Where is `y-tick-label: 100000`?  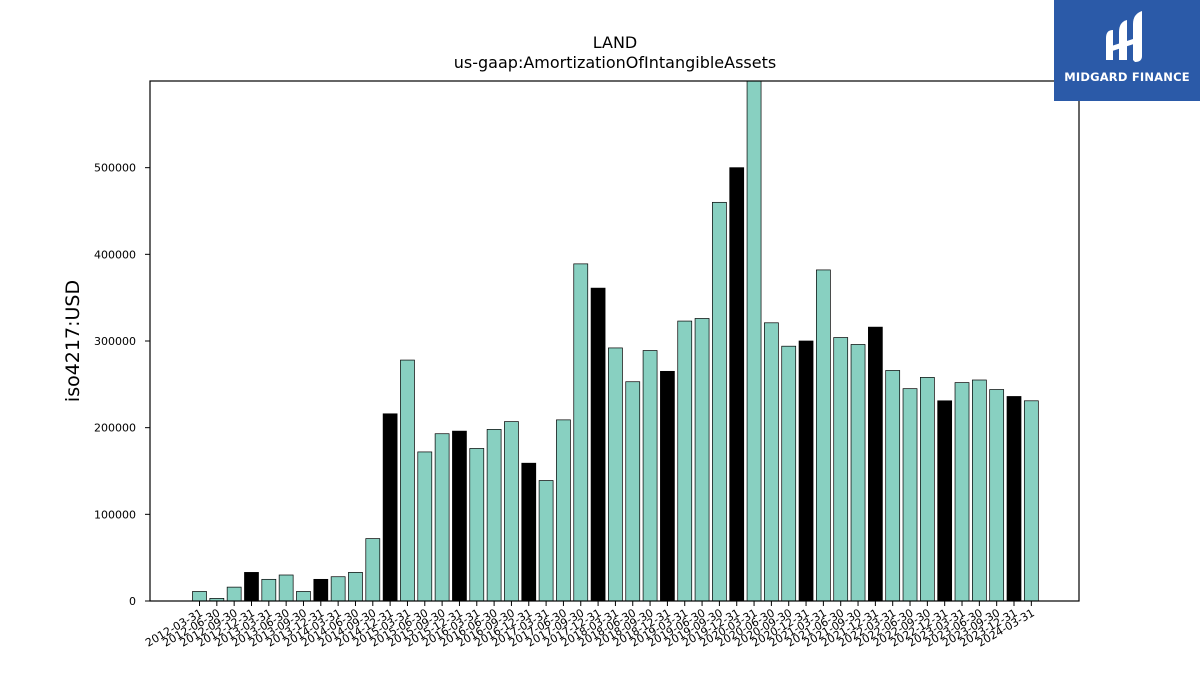
y-tick-label: 100000 is located at coordinates (115, 514).